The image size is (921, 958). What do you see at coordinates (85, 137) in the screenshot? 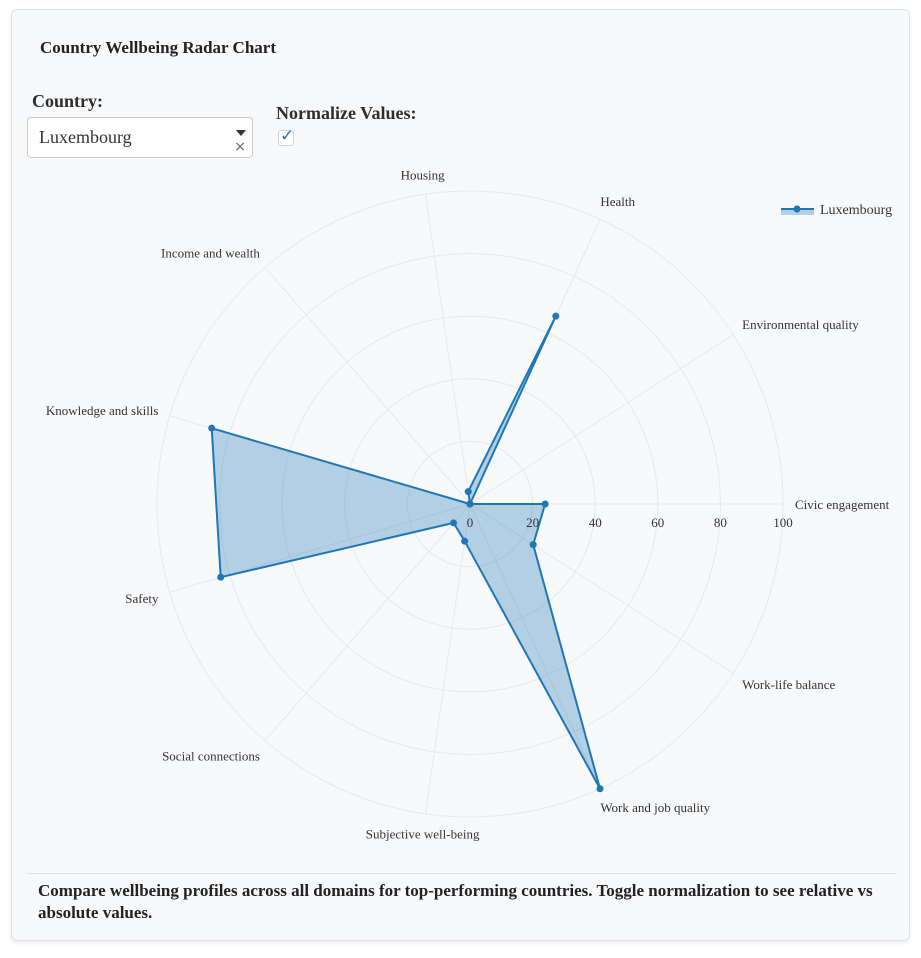
I see `country-selected-value: Luxembourg` at bounding box center [85, 137].